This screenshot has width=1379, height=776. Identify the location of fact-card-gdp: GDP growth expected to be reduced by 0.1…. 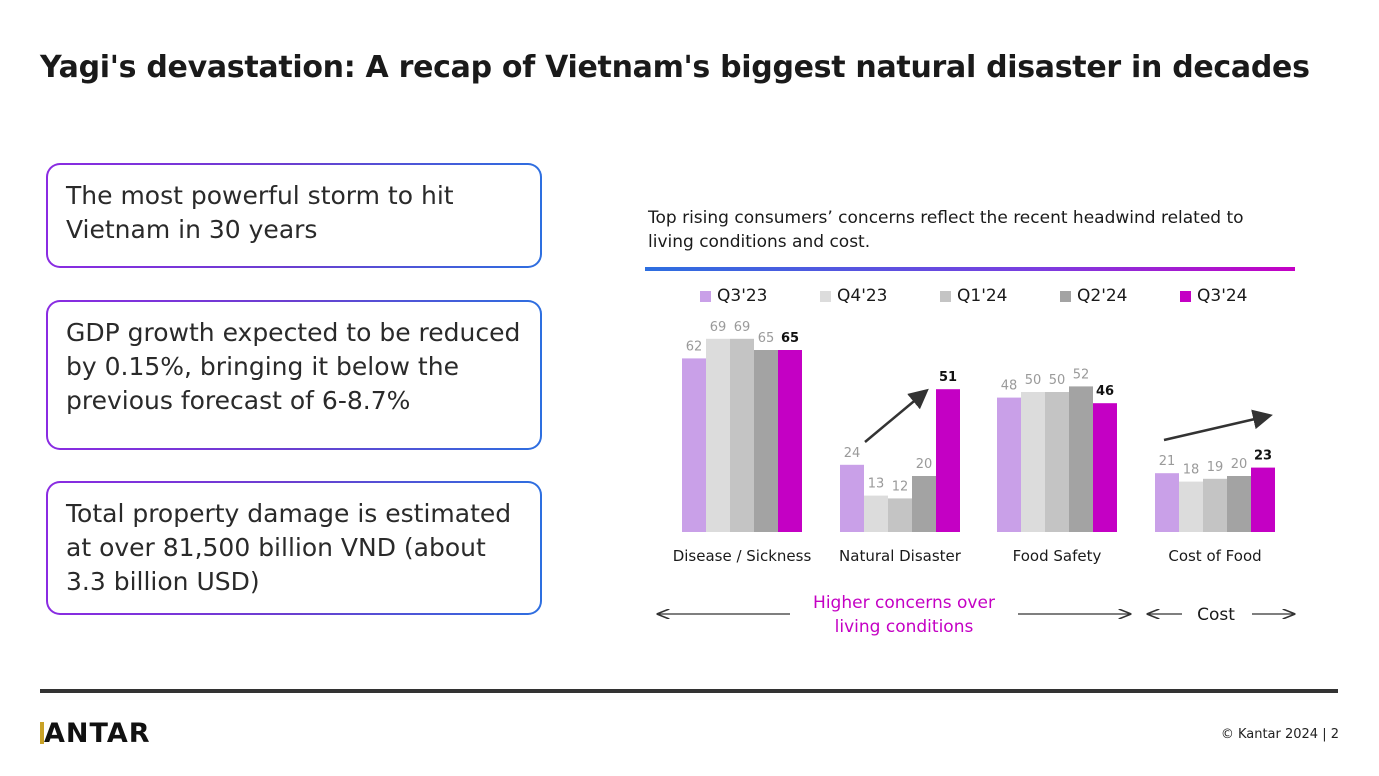
(294, 375).